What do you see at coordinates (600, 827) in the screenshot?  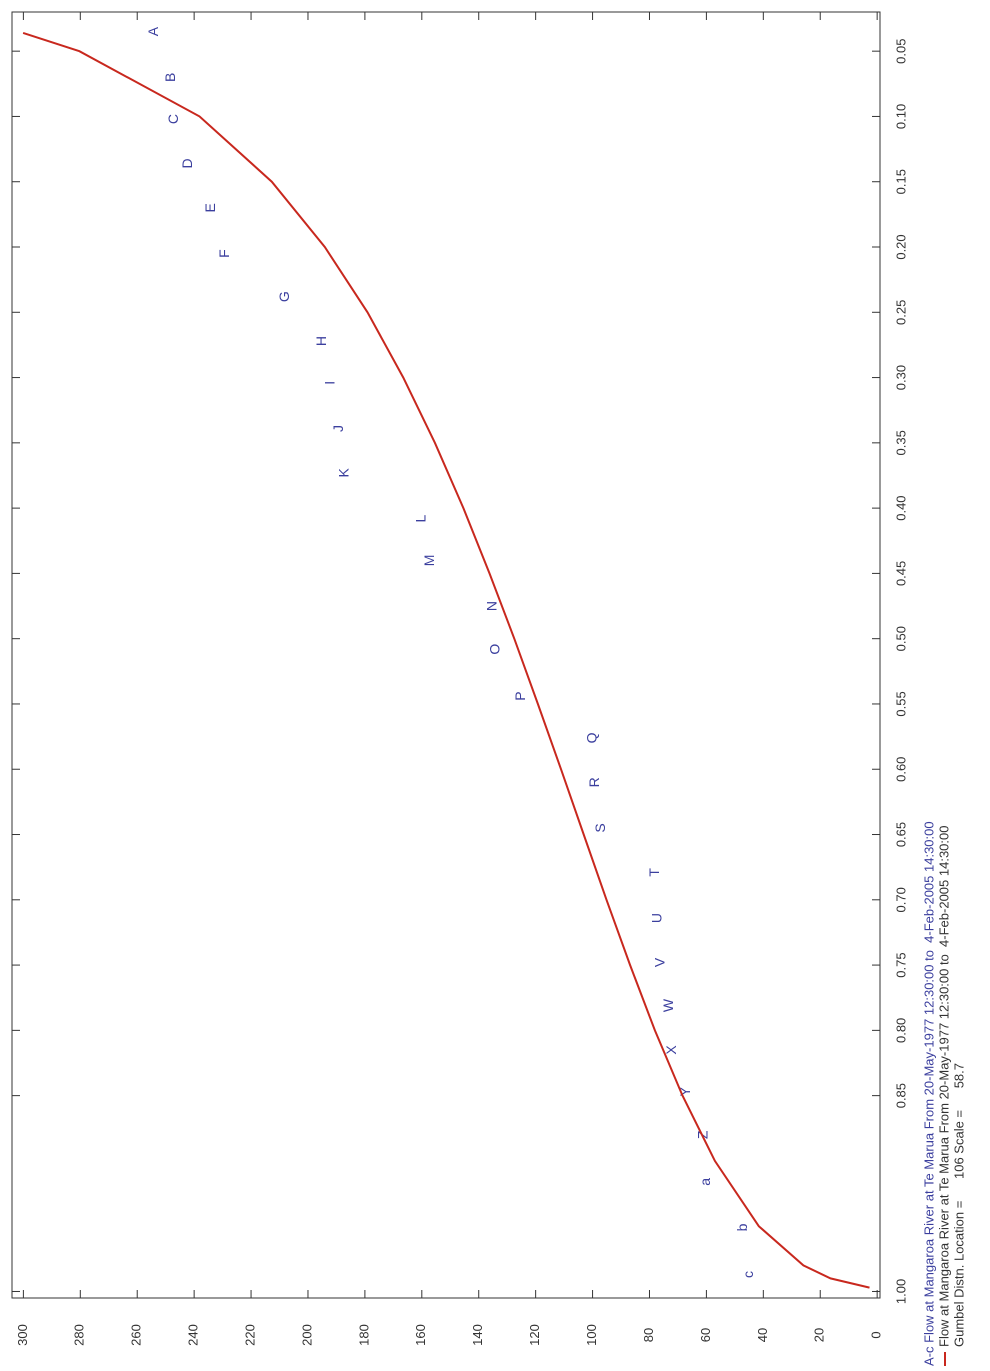 I see `point-letter: S` at bounding box center [600, 827].